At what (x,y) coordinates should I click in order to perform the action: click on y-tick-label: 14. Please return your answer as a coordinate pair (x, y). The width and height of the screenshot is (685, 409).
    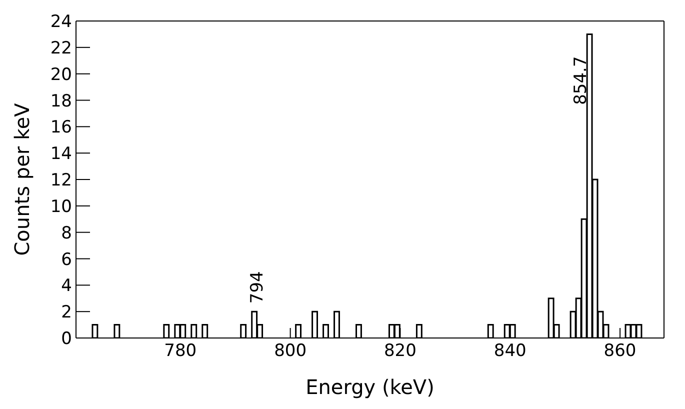
    Looking at the image, I should click on (61, 154).